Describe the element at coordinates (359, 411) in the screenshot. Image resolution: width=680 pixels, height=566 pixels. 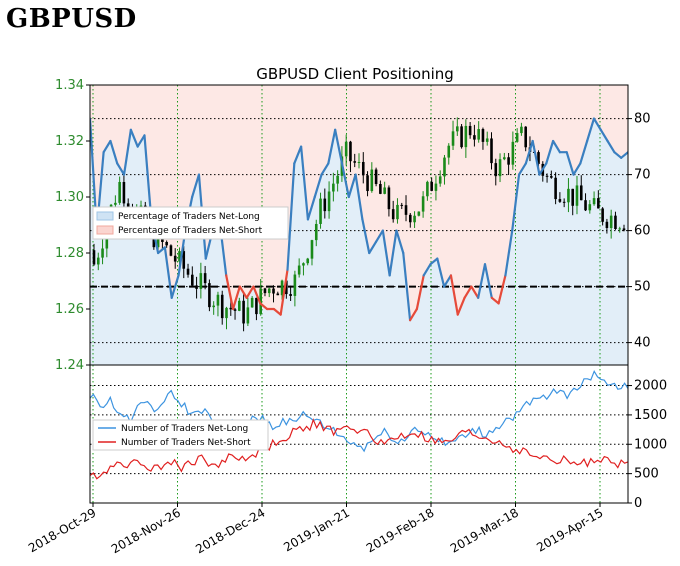
I see `net-long-traders-line` at that location.